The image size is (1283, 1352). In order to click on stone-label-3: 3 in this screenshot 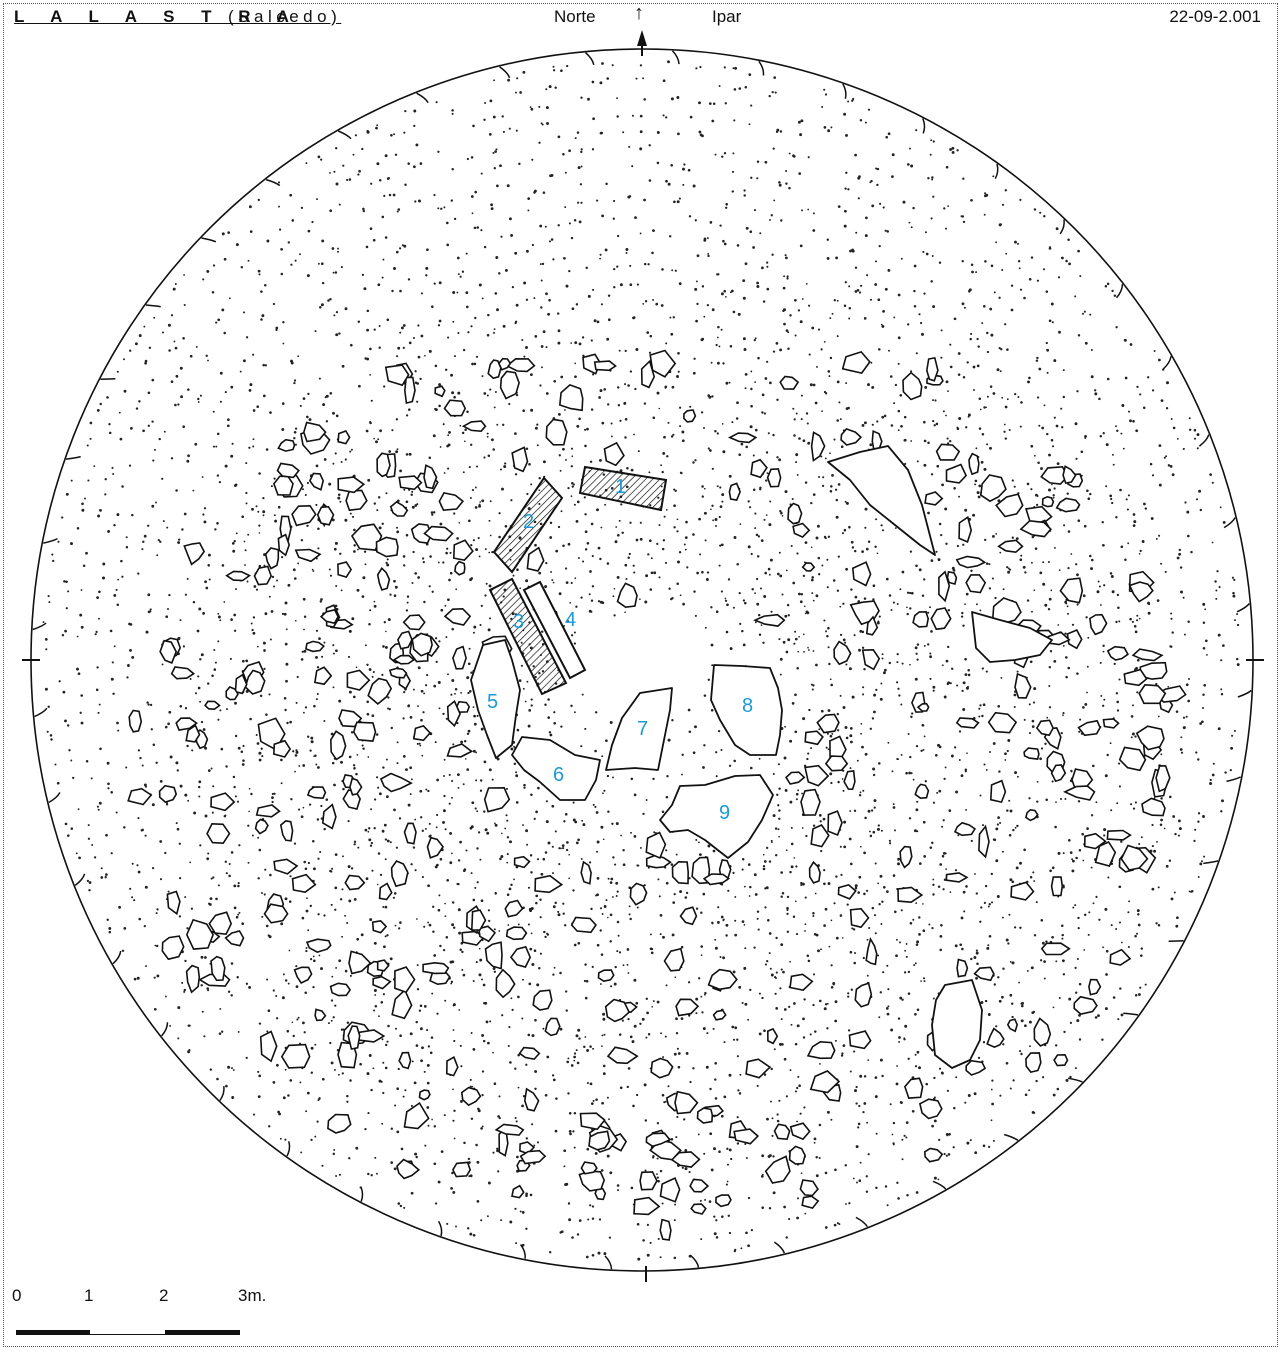, I will do `click(519, 622)`.